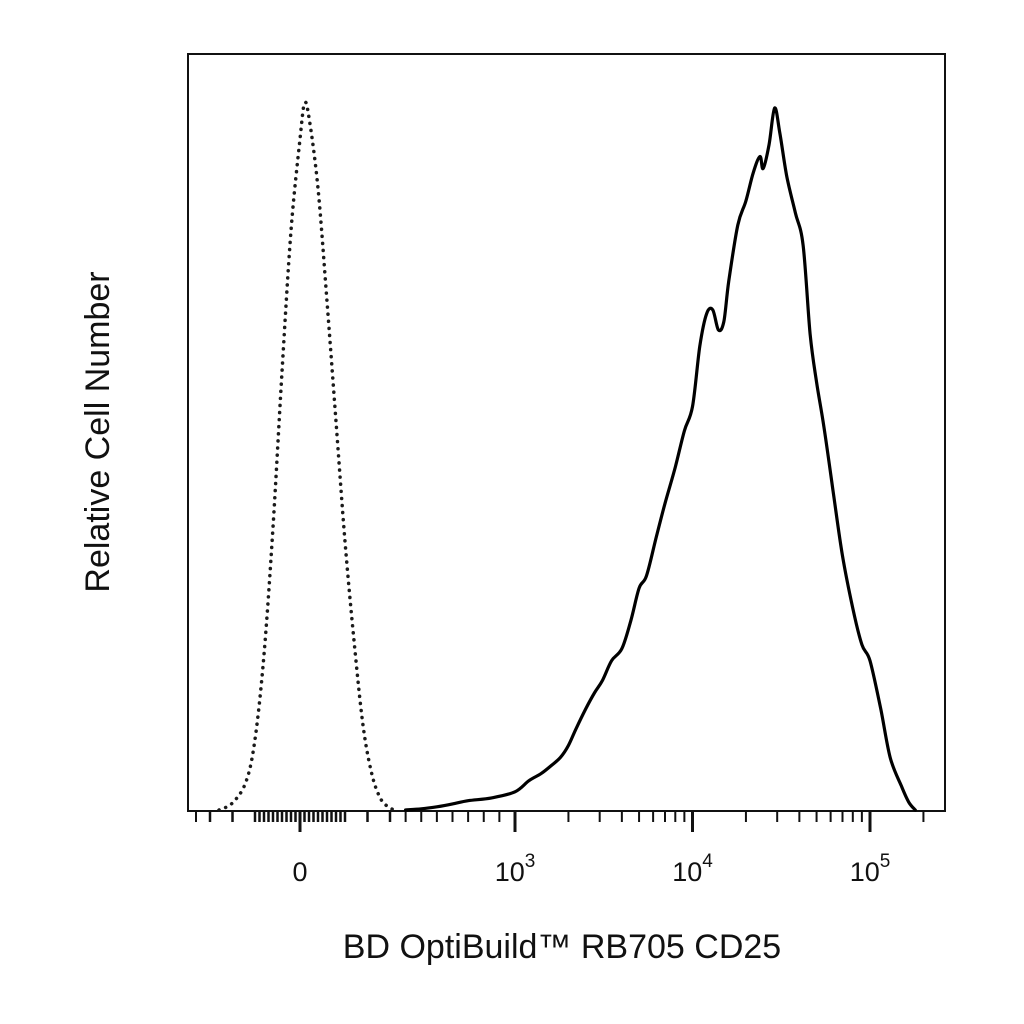  I want to click on x-axis-major-ticks, so click(585, 822).